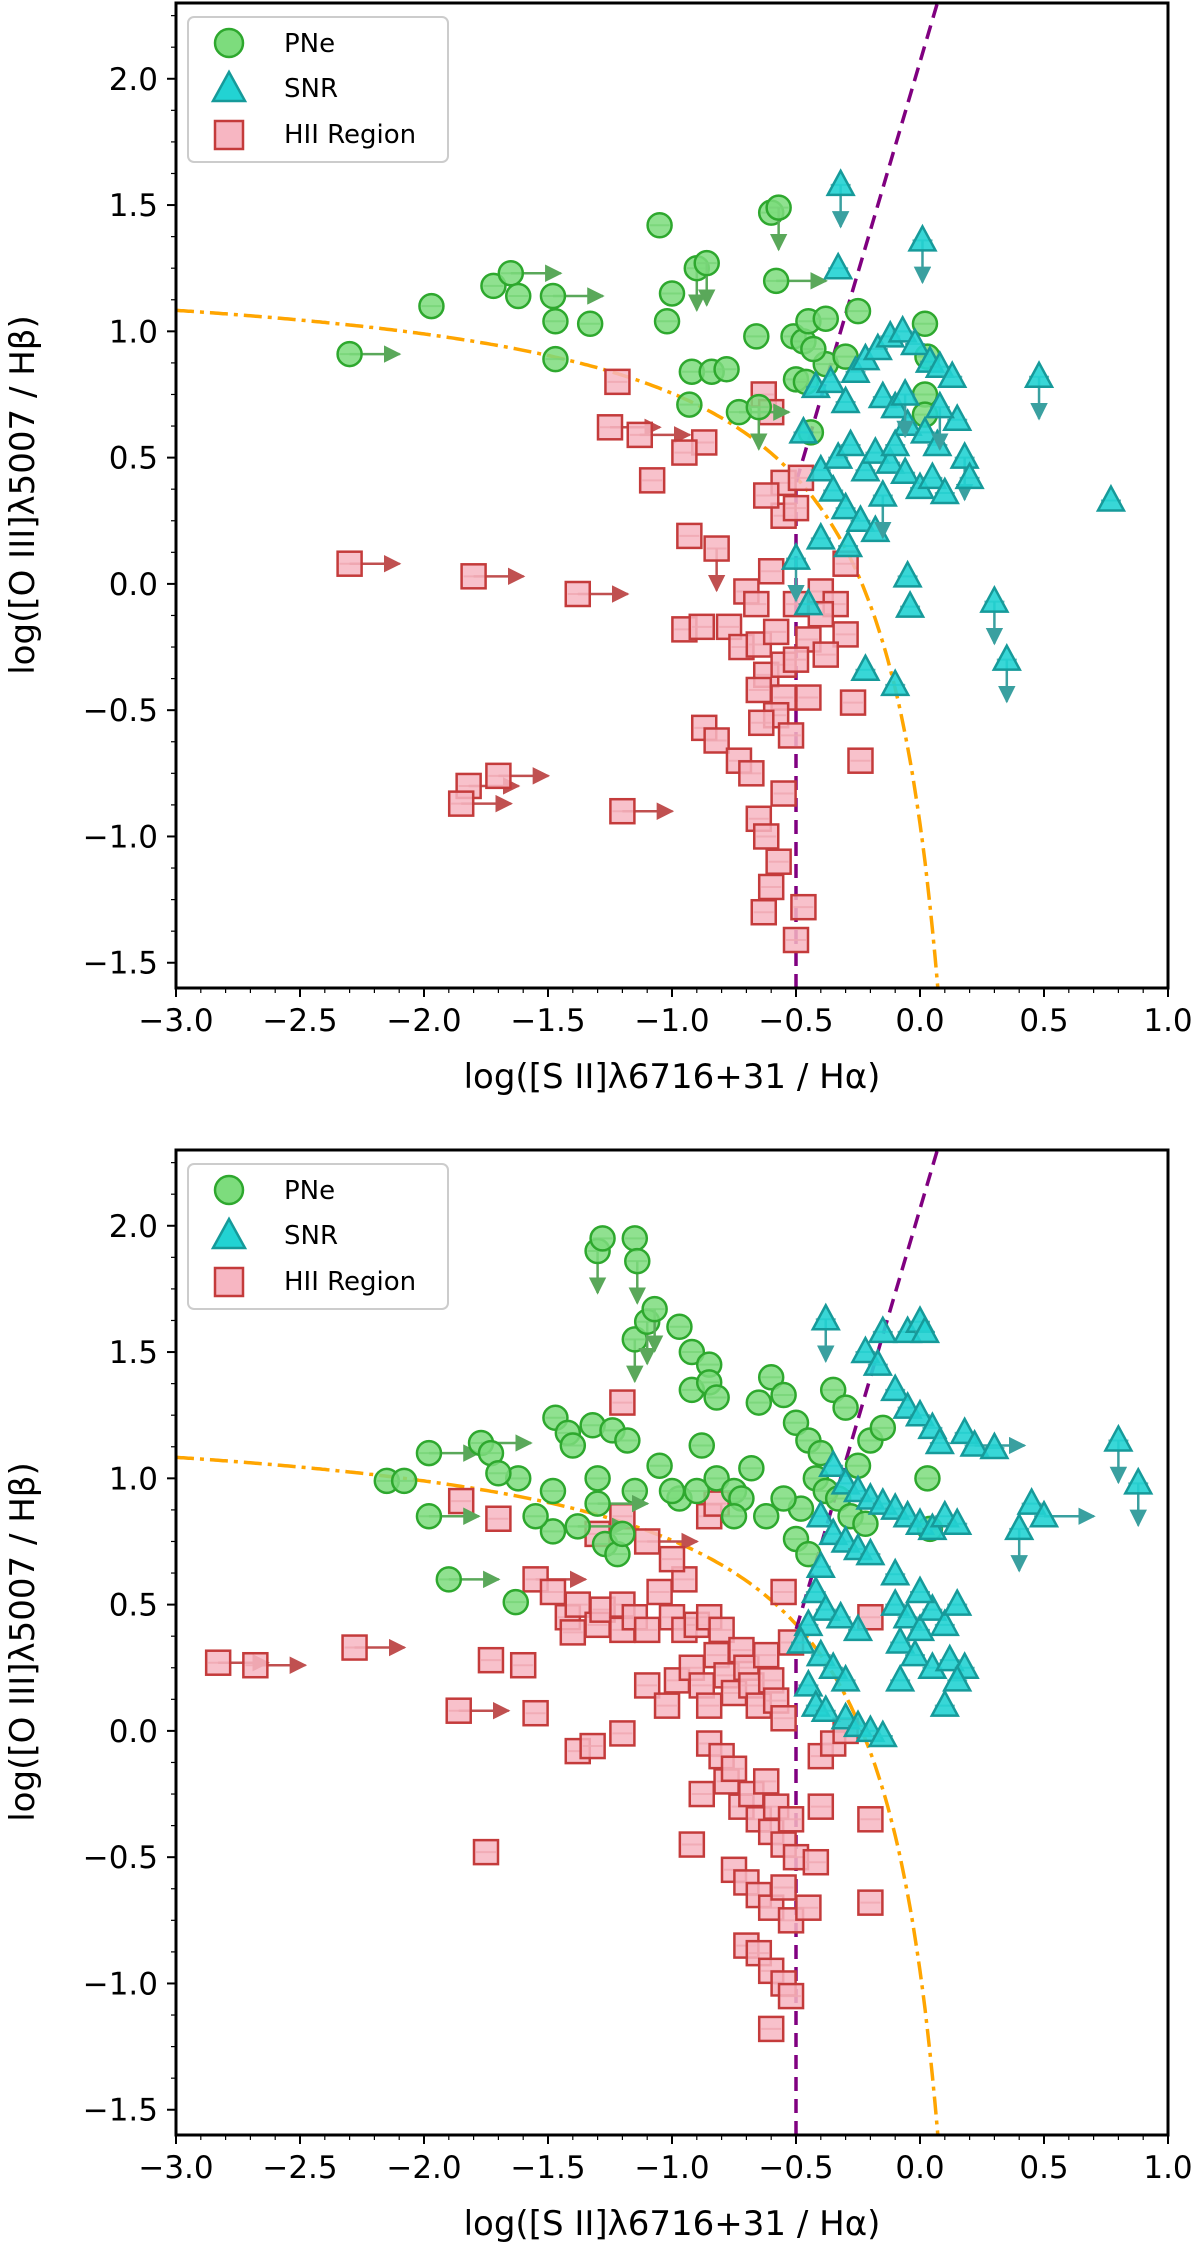 The height and width of the screenshot is (2252, 1200). Describe the element at coordinates (133, 1606) in the screenshot. I see `y-tick-label: 0.5` at that location.